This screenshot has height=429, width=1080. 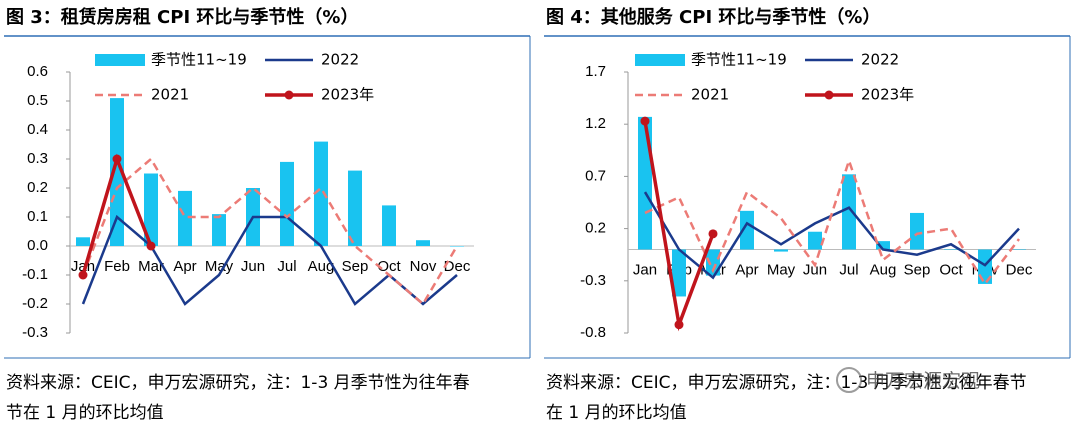 I want to click on y-tick-label: 0.1, so click(x=37, y=216).